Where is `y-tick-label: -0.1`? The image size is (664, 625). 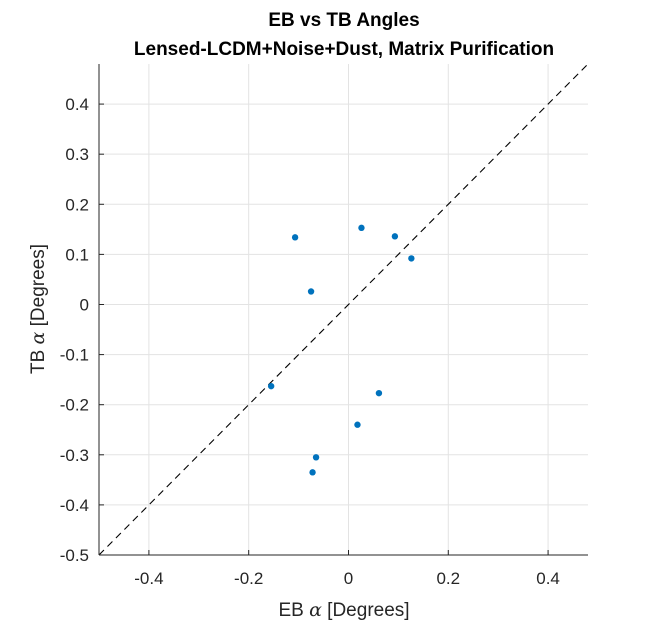 y-tick-label: -0.1 is located at coordinates (74, 355).